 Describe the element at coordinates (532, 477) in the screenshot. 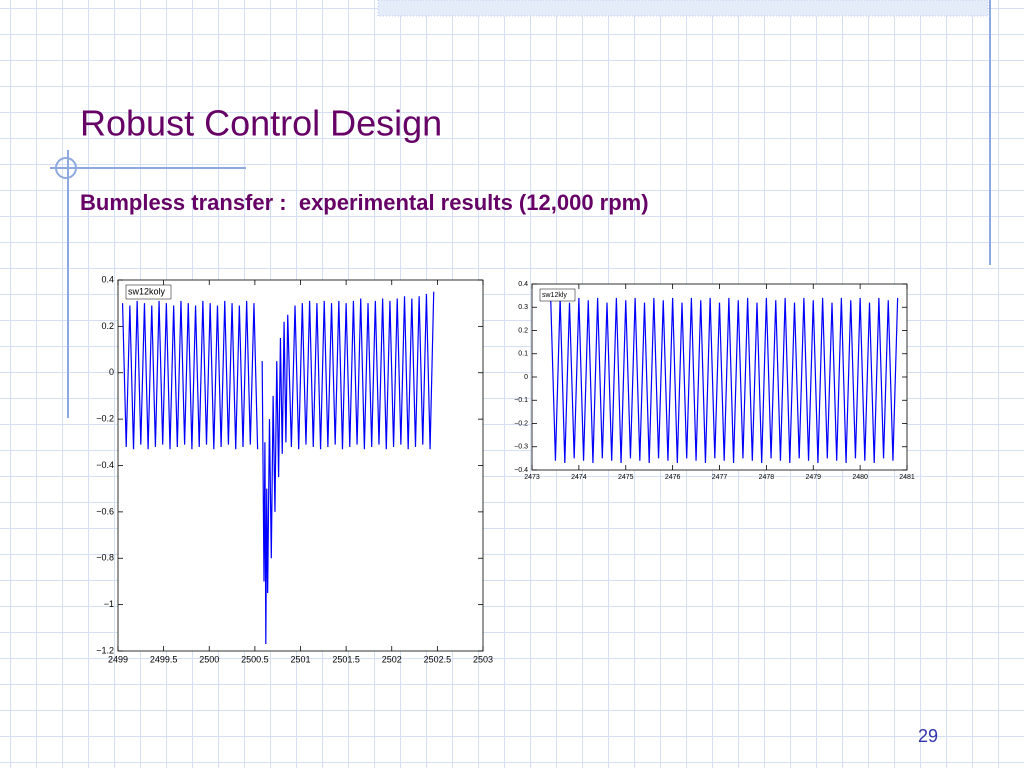

I see `x-tick-label: 2473` at that location.